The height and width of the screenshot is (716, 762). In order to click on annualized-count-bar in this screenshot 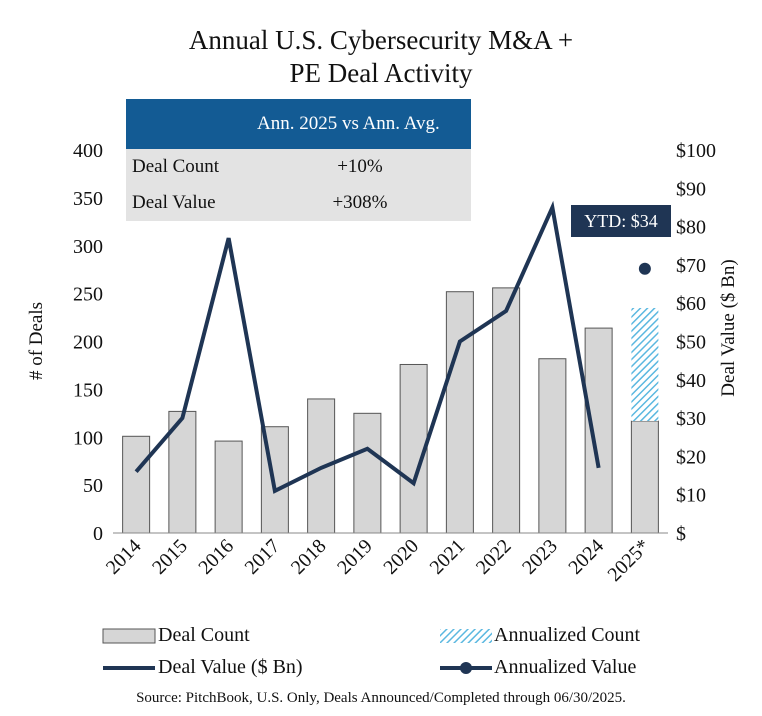, I will do `click(645, 364)`.